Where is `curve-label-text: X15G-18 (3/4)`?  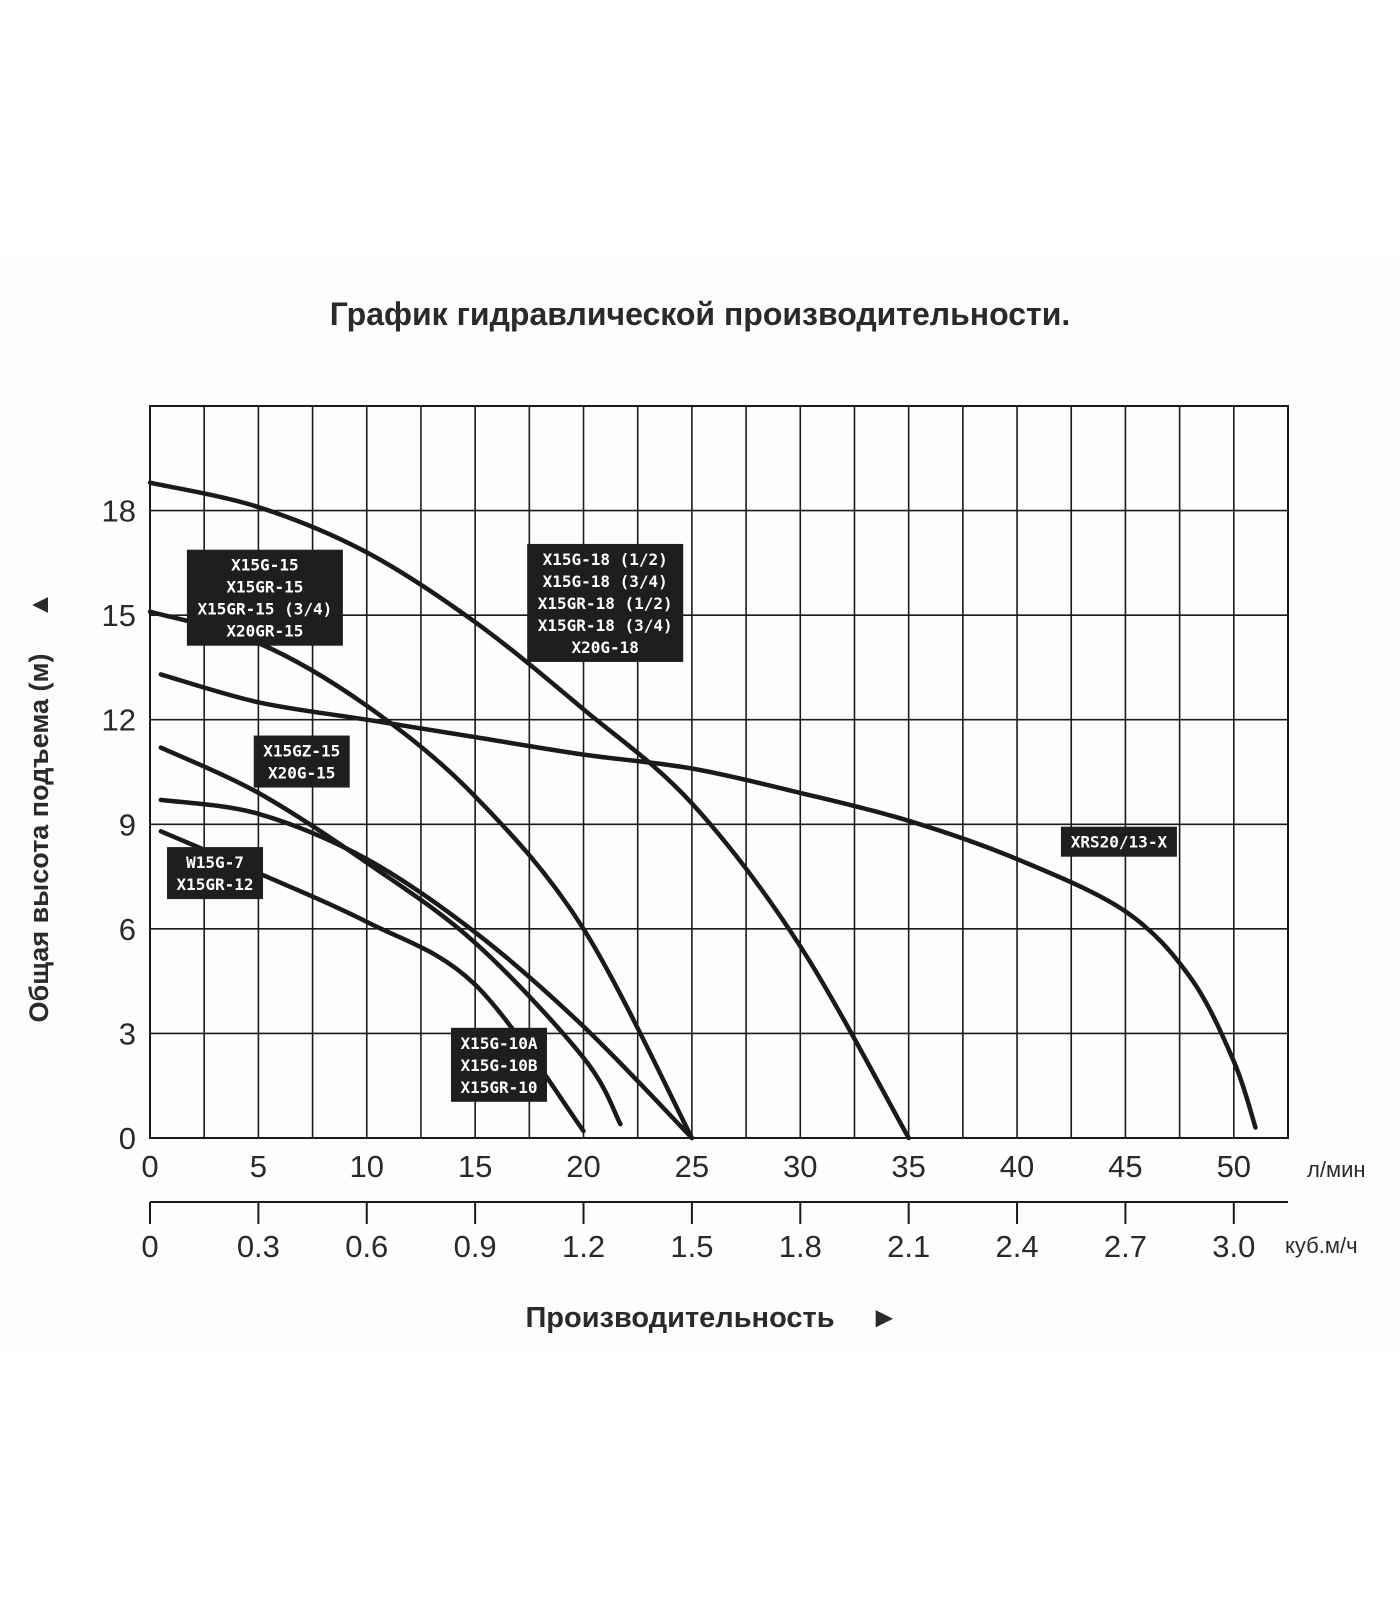
curve-label-text: X15G-18 (3/4) is located at coordinates (605, 581).